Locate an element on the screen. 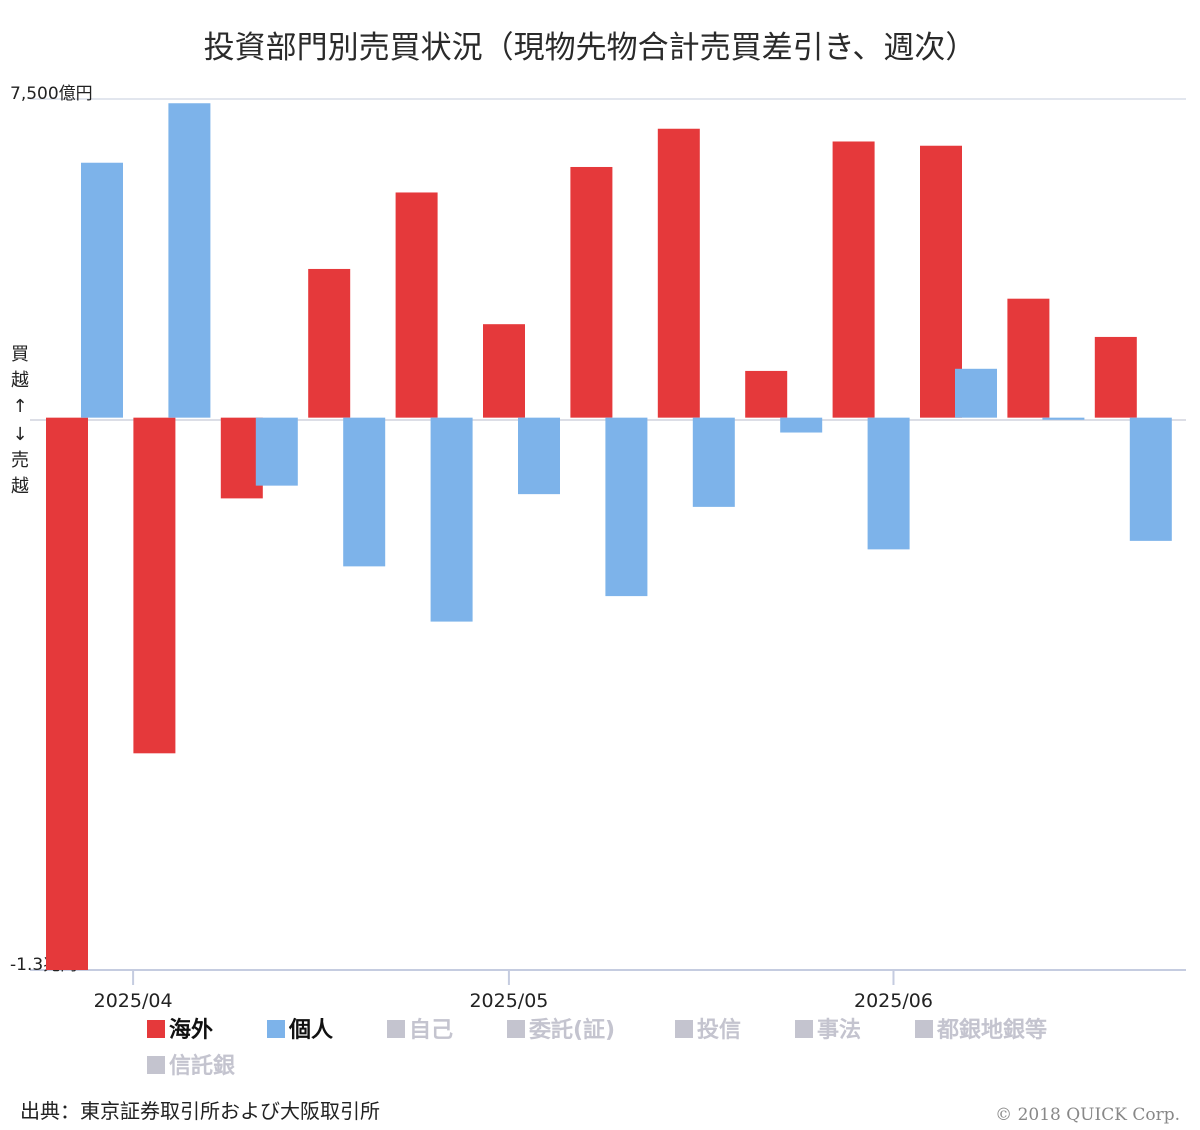 The image size is (1200, 1130). bar-海外-5 is located at coordinates (416, 305).